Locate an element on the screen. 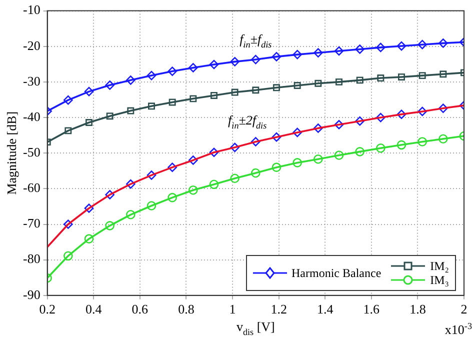  y-tick-label: -70 is located at coordinates (31, 223).